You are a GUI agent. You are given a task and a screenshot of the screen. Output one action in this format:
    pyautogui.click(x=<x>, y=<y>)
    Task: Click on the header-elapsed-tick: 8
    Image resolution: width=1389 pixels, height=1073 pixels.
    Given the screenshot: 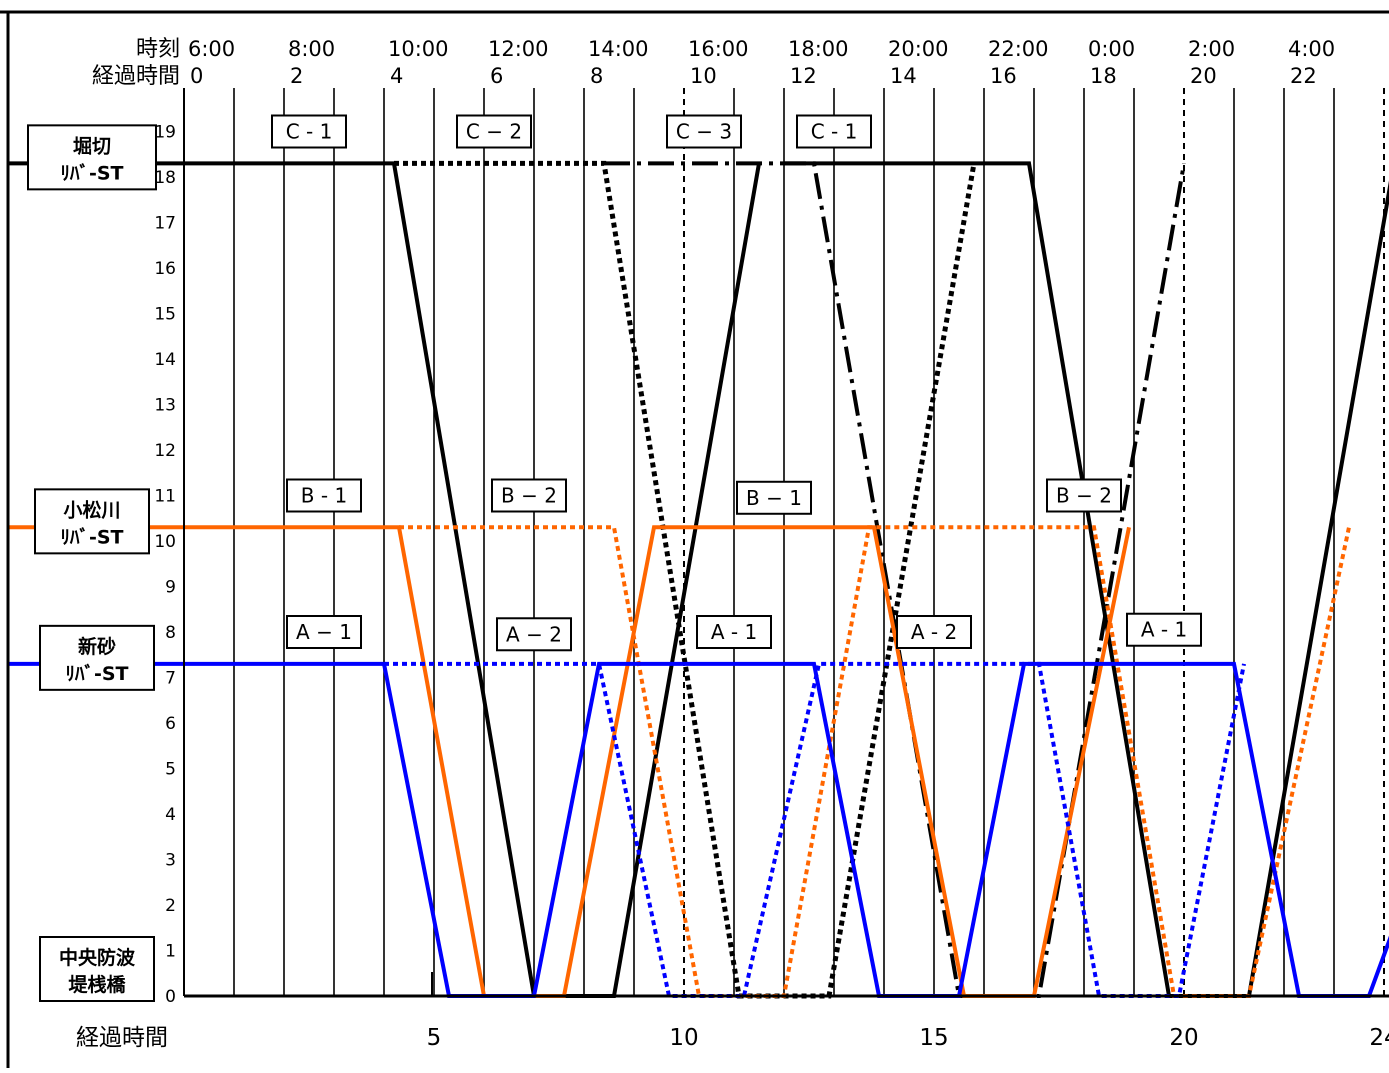 What is the action you would take?
    pyautogui.click(x=596, y=76)
    